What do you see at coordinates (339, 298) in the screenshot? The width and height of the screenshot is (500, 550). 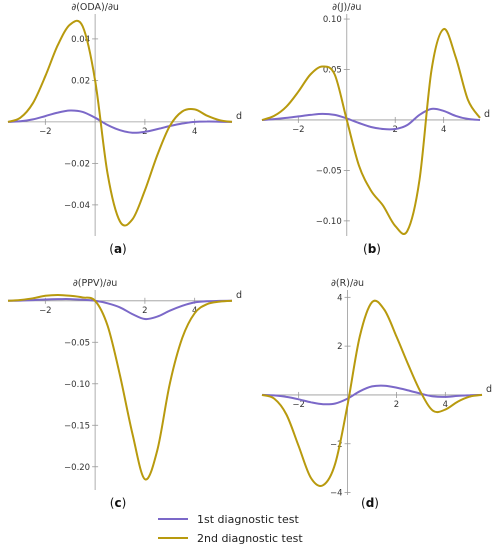 I see `y-tick-label: 4` at bounding box center [339, 298].